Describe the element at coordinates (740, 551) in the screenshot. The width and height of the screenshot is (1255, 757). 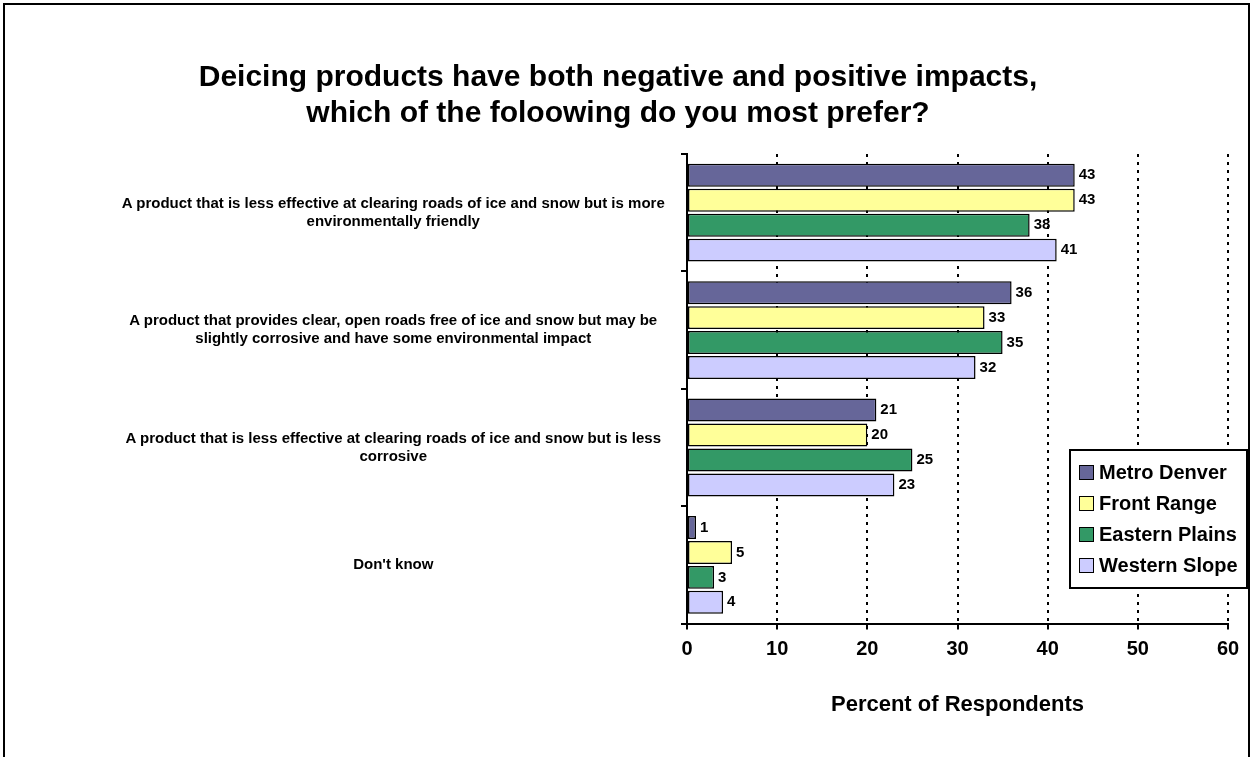
I see `data-label: 5` at that location.